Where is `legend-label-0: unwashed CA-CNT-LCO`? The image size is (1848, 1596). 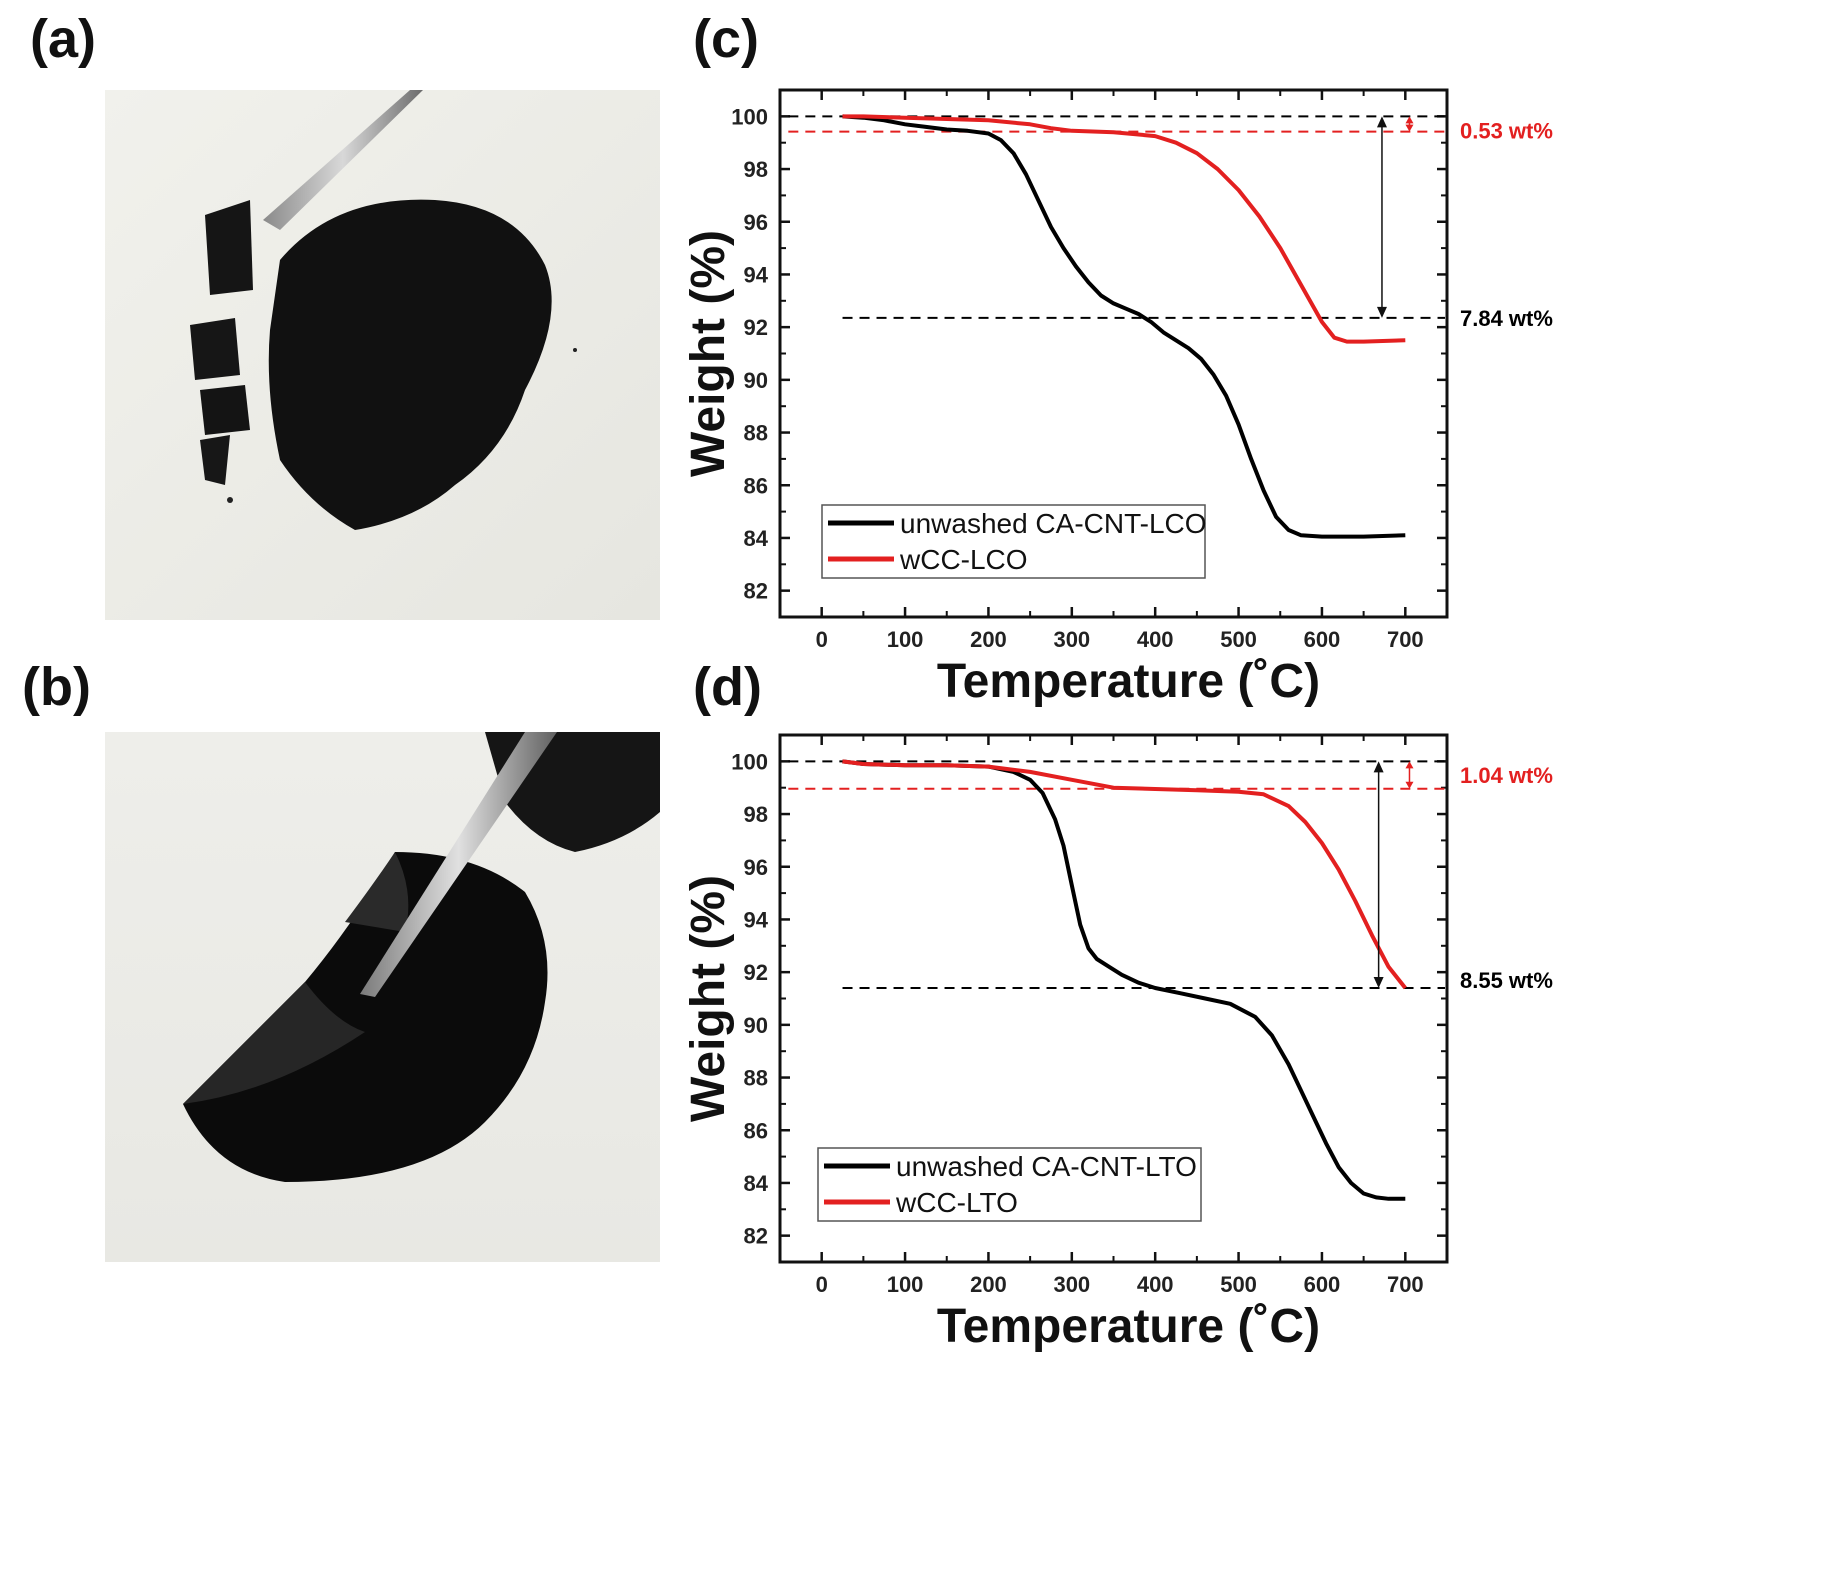
legend-label-0: unwashed CA-CNT-LCO is located at coordinates (1053, 523).